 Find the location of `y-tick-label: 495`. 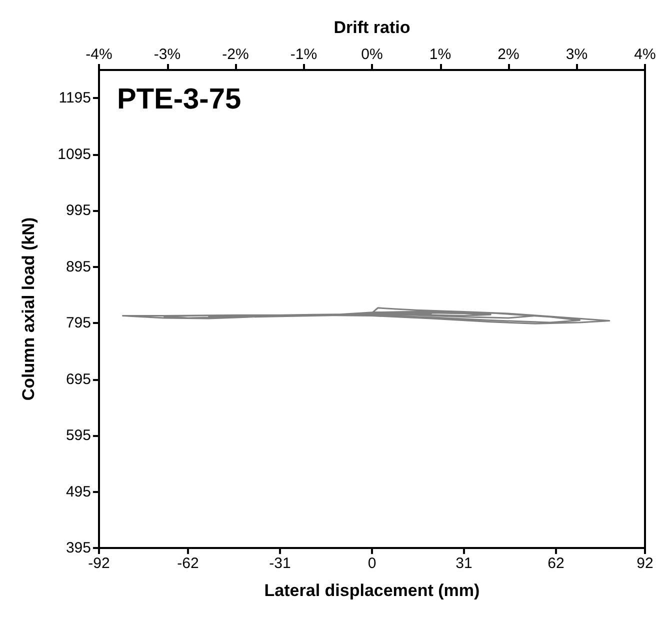

y-tick-label: 495 is located at coordinates (78, 491).